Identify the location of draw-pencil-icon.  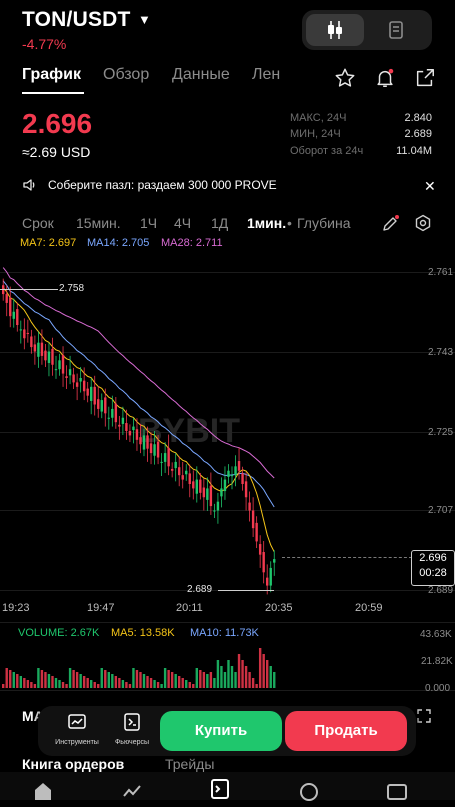
(390, 226).